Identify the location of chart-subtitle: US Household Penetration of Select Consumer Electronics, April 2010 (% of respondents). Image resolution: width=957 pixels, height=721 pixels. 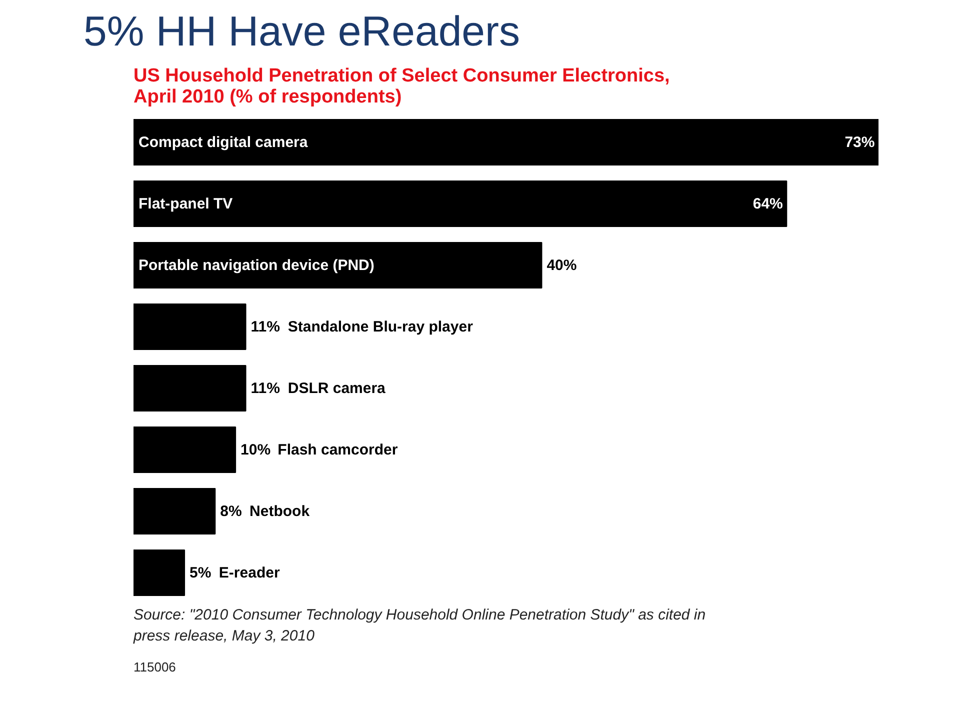
(402, 87).